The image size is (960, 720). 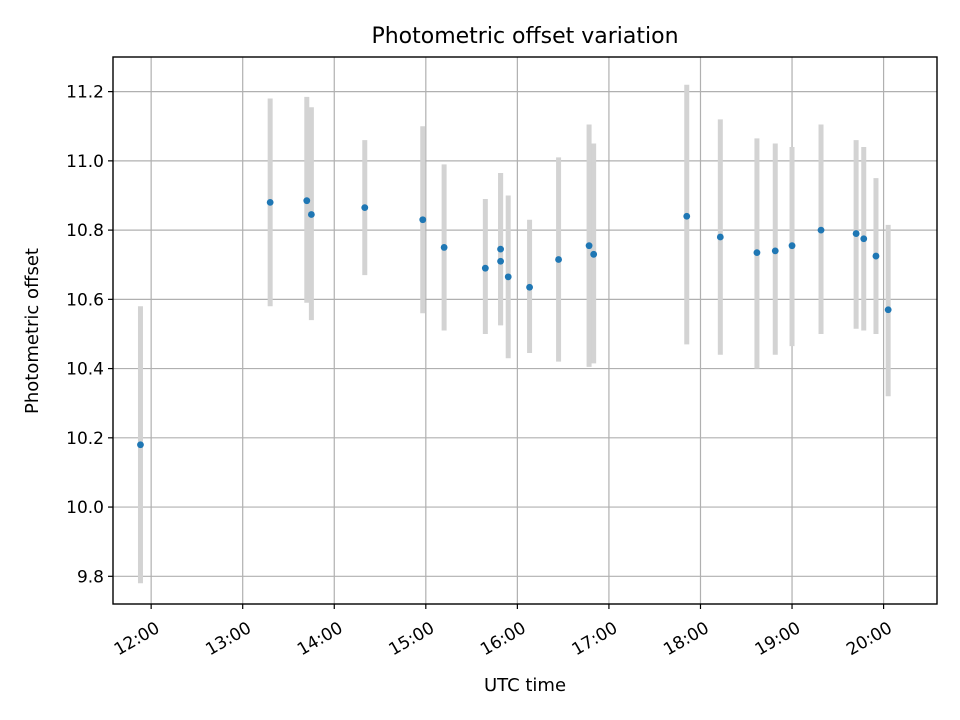 What do you see at coordinates (869, 639) in the screenshot?
I see `x-tick-label: 20:00` at bounding box center [869, 639].